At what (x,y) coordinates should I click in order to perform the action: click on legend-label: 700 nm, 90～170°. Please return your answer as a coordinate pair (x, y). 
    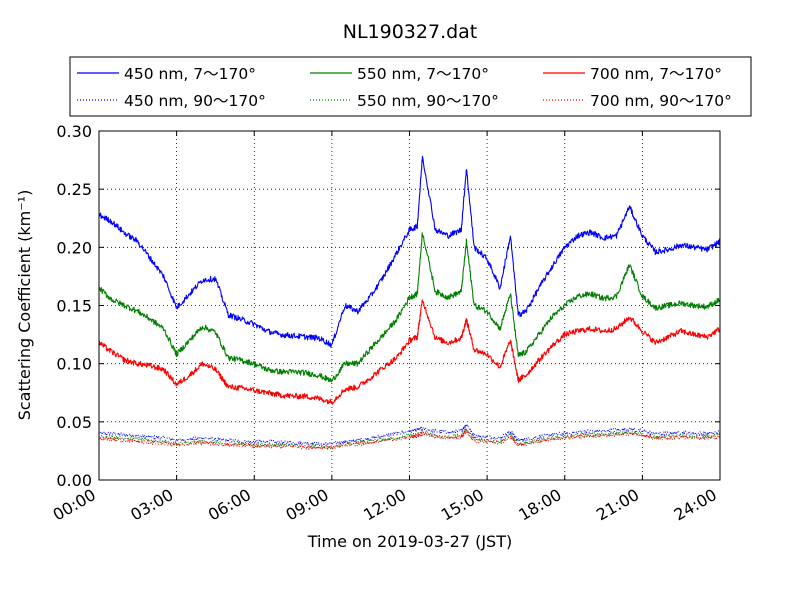
    Looking at the image, I should click on (661, 101).